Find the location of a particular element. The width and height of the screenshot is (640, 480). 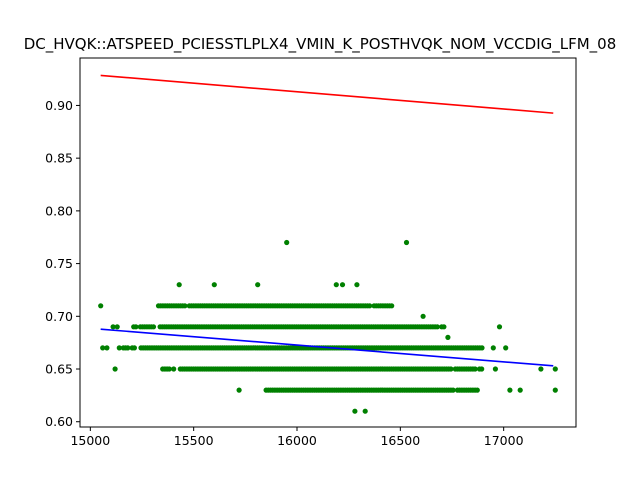

y-axis: 0.60 0.65 0.70 0.75 0.80 0.85 0.90 is located at coordinates (62, 263).